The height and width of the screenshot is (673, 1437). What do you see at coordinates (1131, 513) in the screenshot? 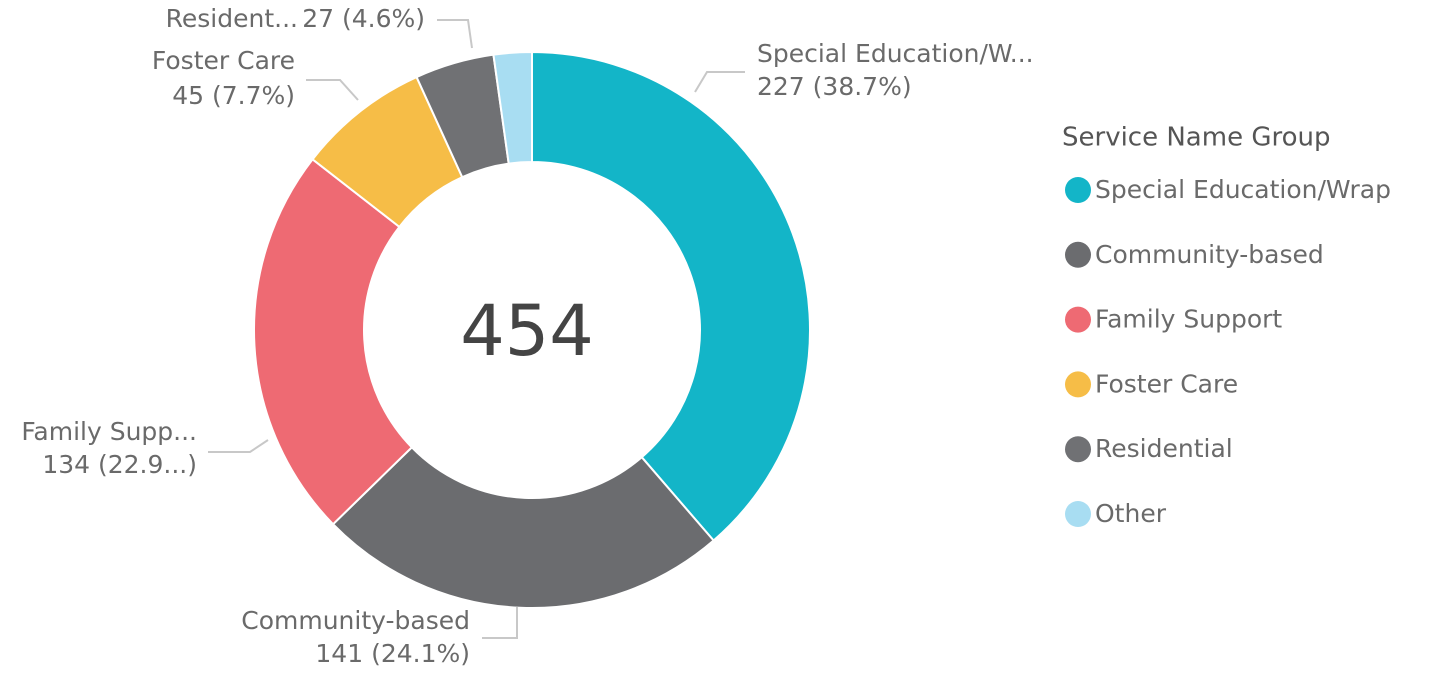
I see `legend-label: Other` at bounding box center [1131, 513].